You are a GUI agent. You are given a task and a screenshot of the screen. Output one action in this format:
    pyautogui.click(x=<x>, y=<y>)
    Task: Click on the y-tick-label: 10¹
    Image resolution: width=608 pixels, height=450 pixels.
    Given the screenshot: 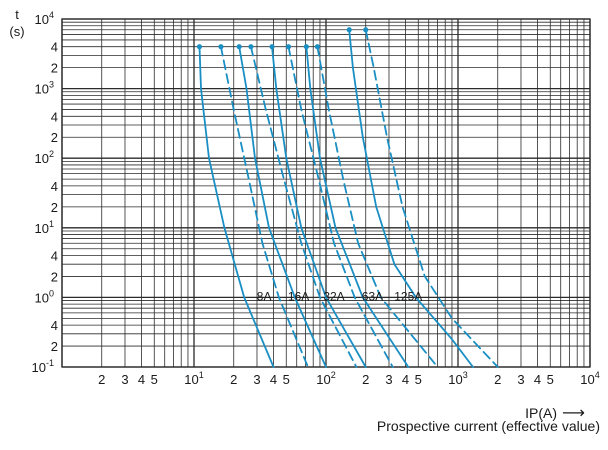 What is the action you would take?
    pyautogui.click(x=44, y=227)
    